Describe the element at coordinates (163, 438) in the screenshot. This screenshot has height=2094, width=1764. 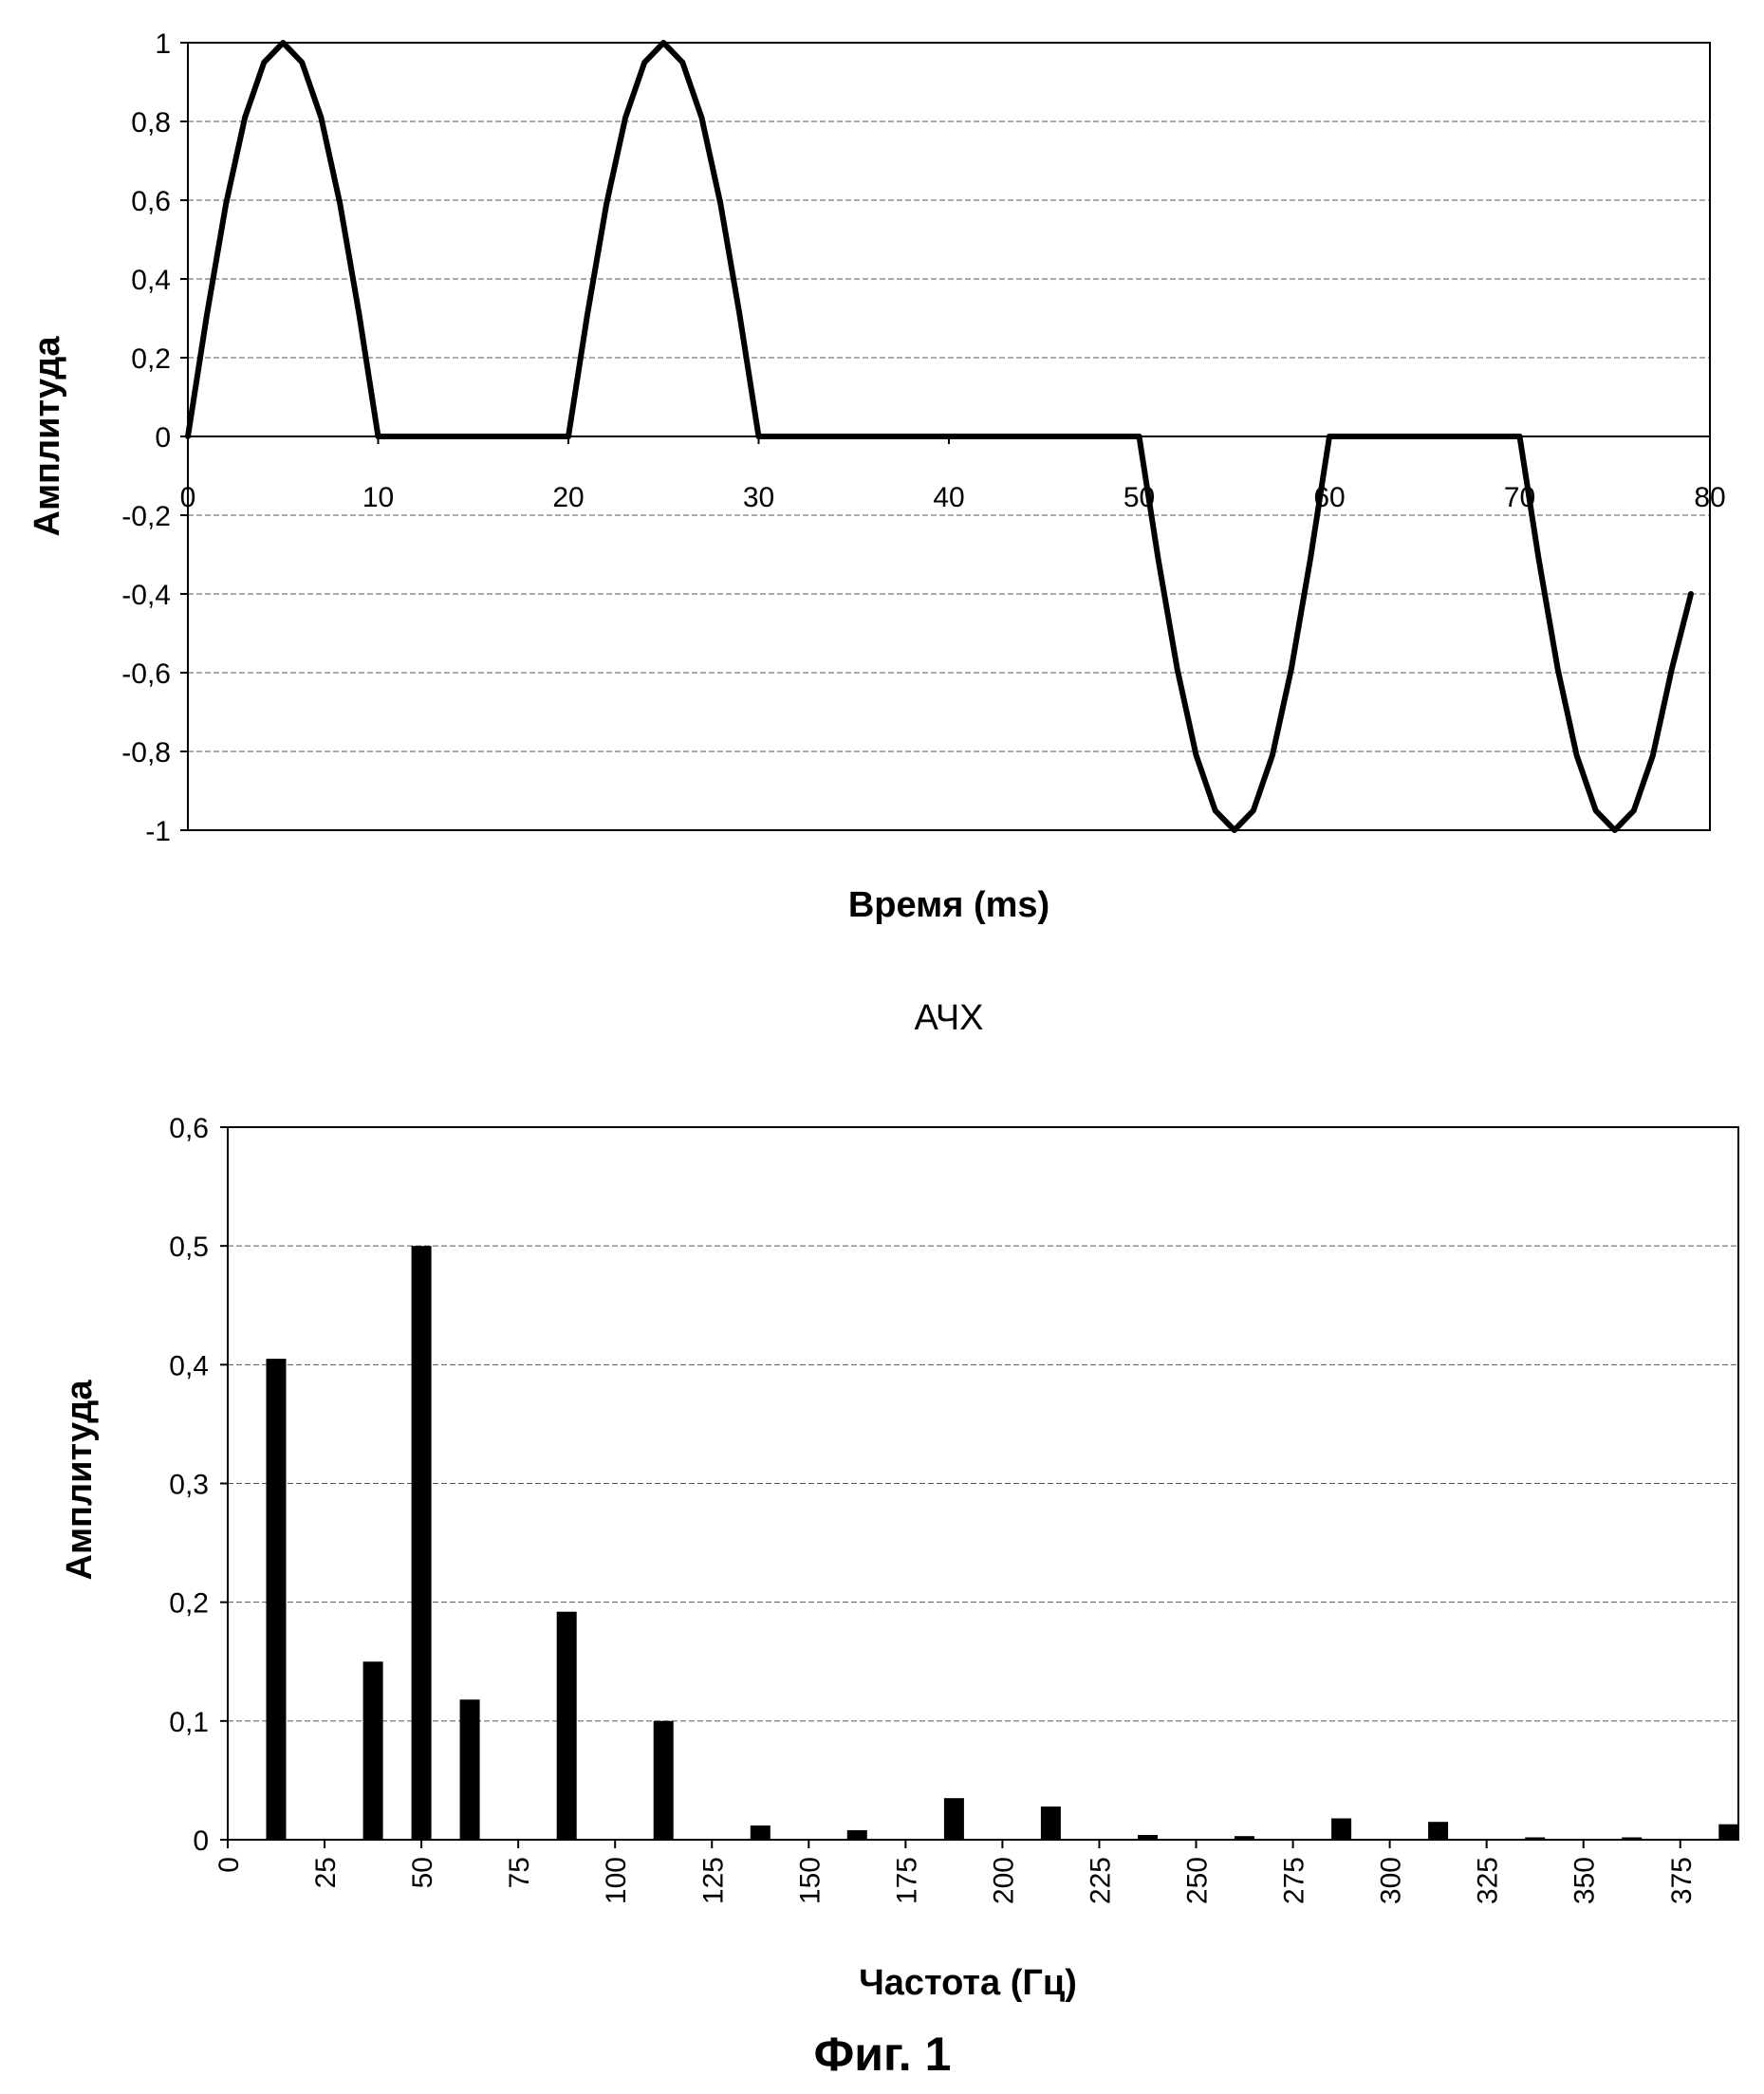
I see `time-y-tick-label: 0` at that location.